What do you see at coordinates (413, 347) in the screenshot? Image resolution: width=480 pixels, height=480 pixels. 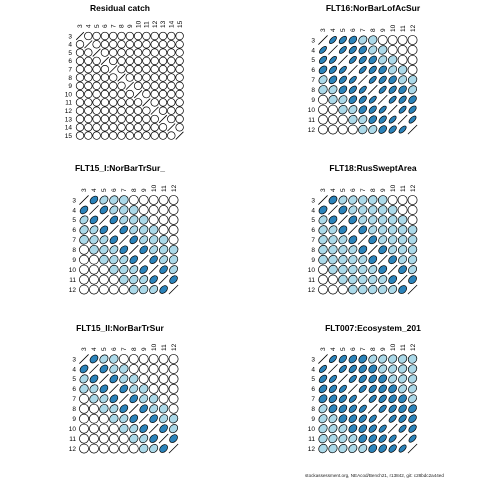 I see `column-tick-label: 12` at bounding box center [413, 347].